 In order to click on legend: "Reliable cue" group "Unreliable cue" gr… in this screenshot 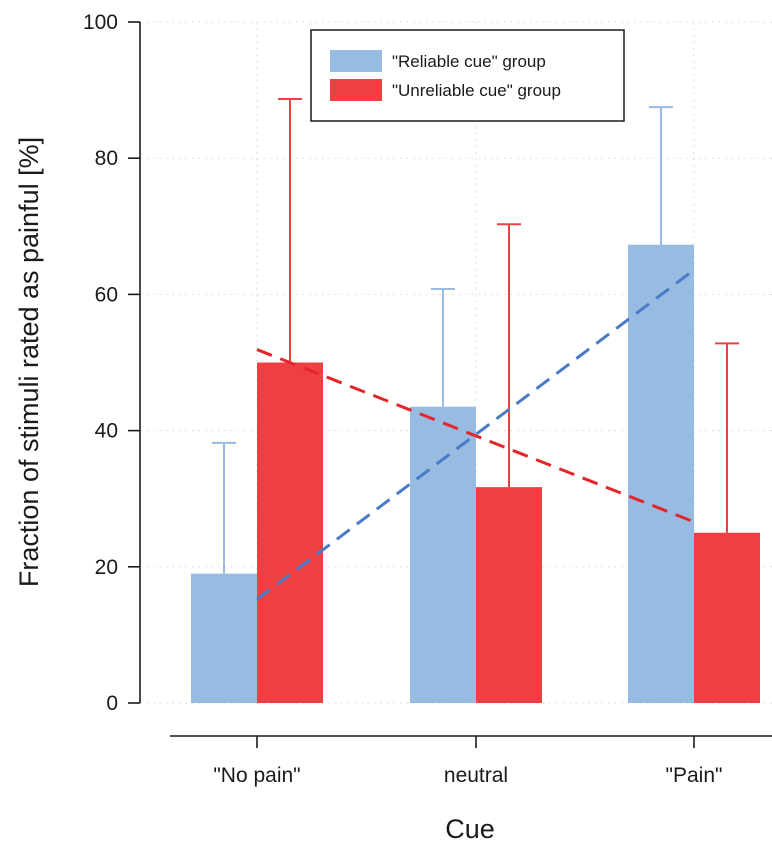, I will do `click(467, 75)`.